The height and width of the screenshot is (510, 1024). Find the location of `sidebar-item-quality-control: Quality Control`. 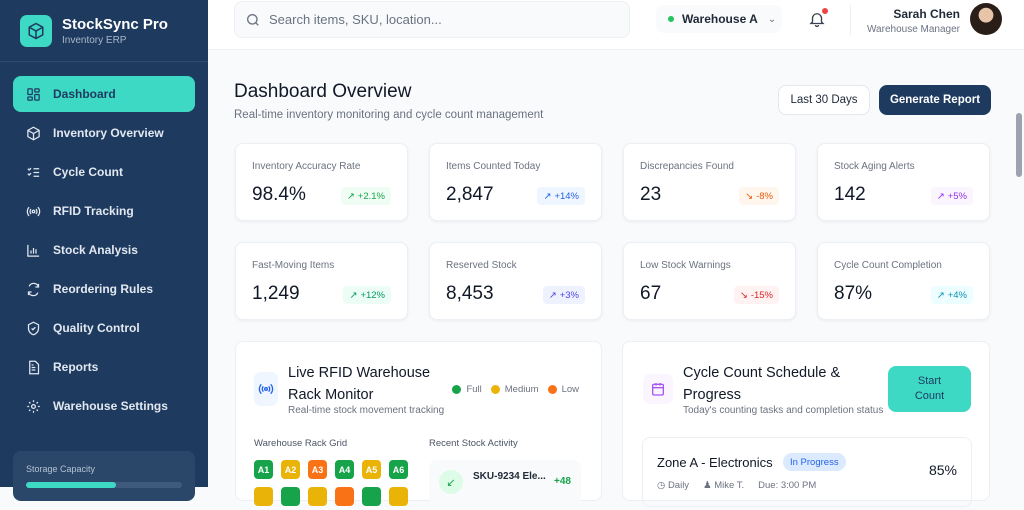

sidebar-item-quality-control: Quality Control is located at coordinates (104, 328).